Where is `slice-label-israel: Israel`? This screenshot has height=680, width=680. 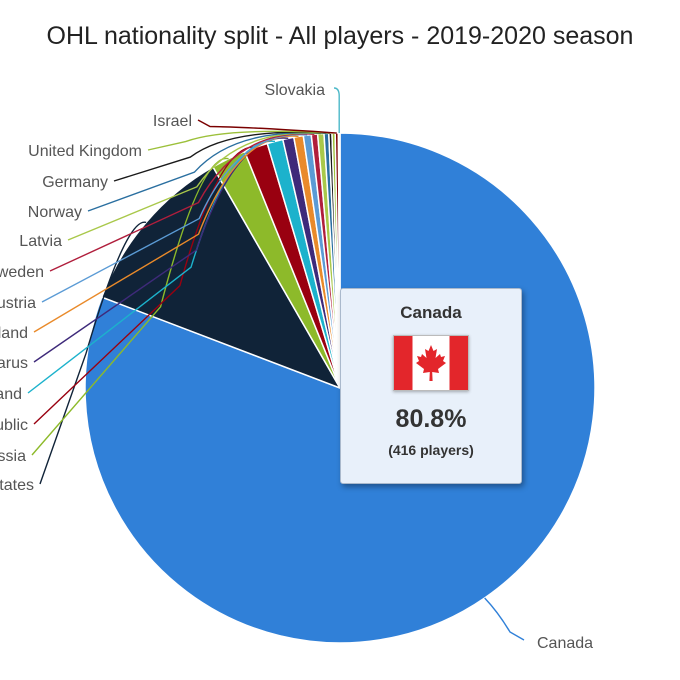
slice-label-israel: Israel is located at coordinates (172, 121).